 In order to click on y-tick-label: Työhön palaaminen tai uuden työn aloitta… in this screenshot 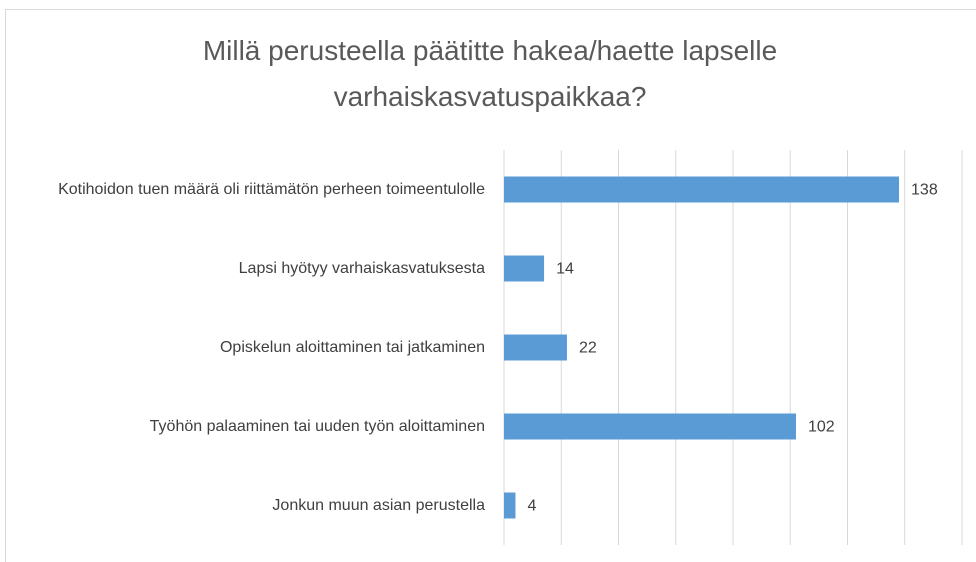, I will do `click(247, 427)`.